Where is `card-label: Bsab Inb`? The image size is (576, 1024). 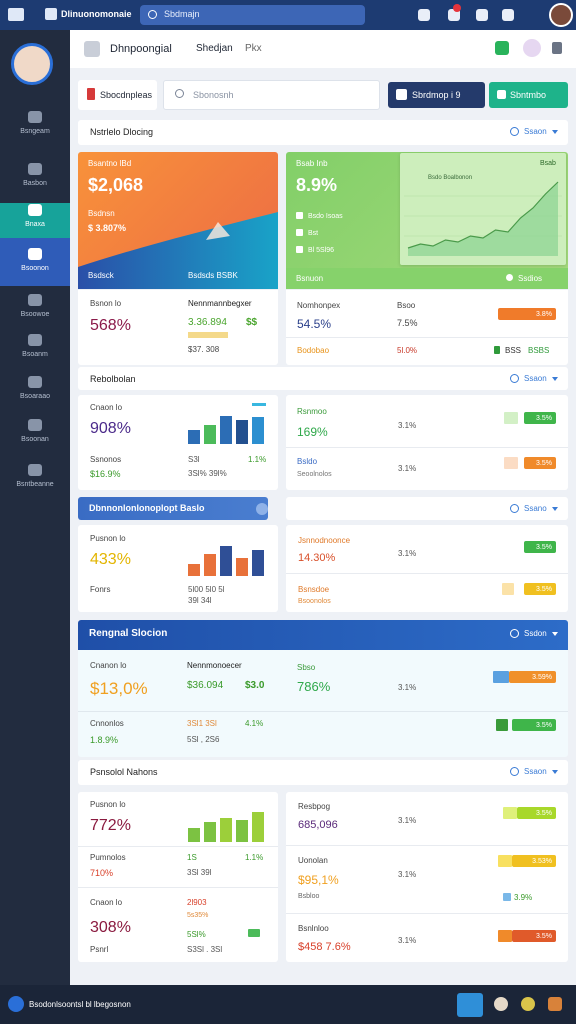 card-label: Bsab Inb is located at coordinates (312, 163).